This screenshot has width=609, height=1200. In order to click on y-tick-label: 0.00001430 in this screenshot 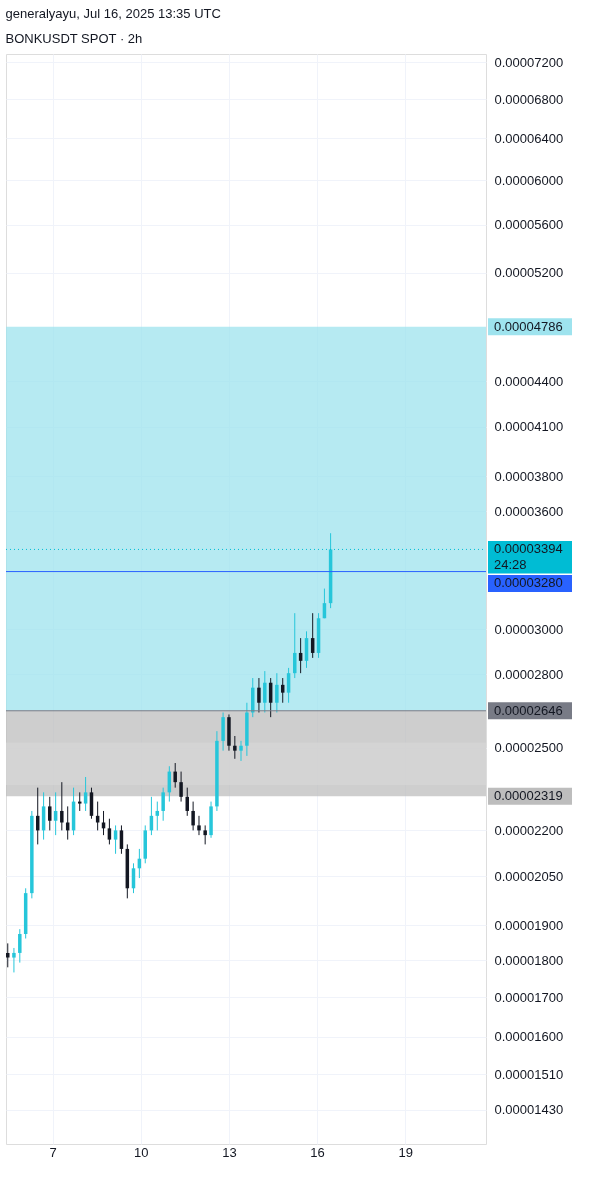, I will do `click(529, 1110)`.